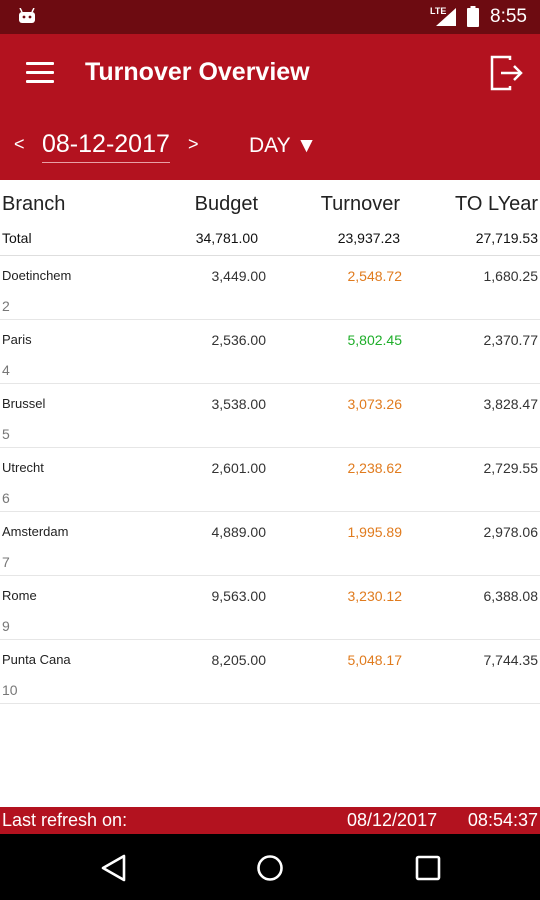  What do you see at coordinates (392, 820) in the screenshot?
I see `last-refresh-date: 08/12/2017` at bounding box center [392, 820].